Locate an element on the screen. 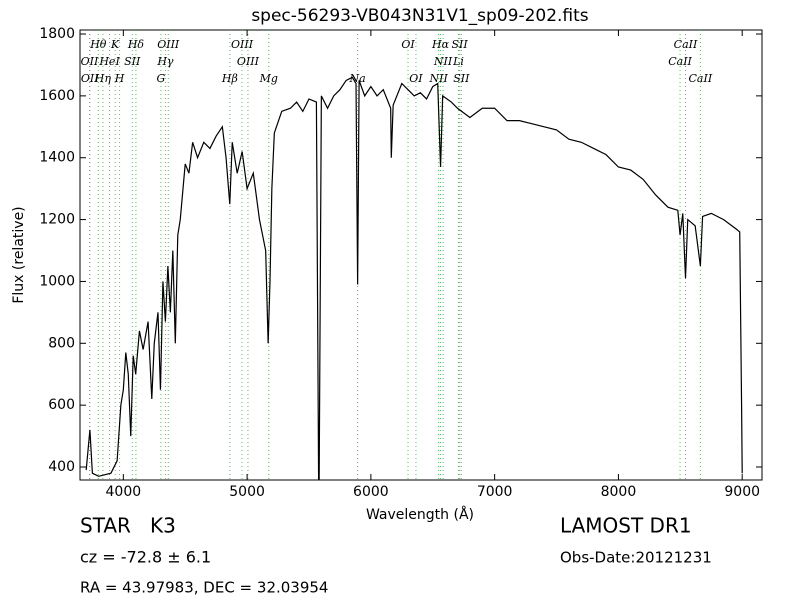 This screenshot has width=800, height=600. spectral-line-label: Hδ is located at coordinates (136, 44).